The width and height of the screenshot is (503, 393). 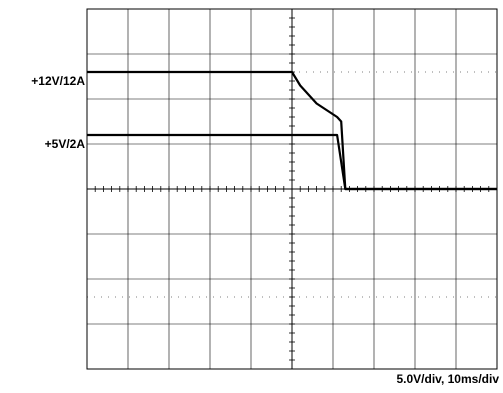 What do you see at coordinates (64, 144) in the screenshot?
I see `series-label-5v: +5V/2A` at bounding box center [64, 144].